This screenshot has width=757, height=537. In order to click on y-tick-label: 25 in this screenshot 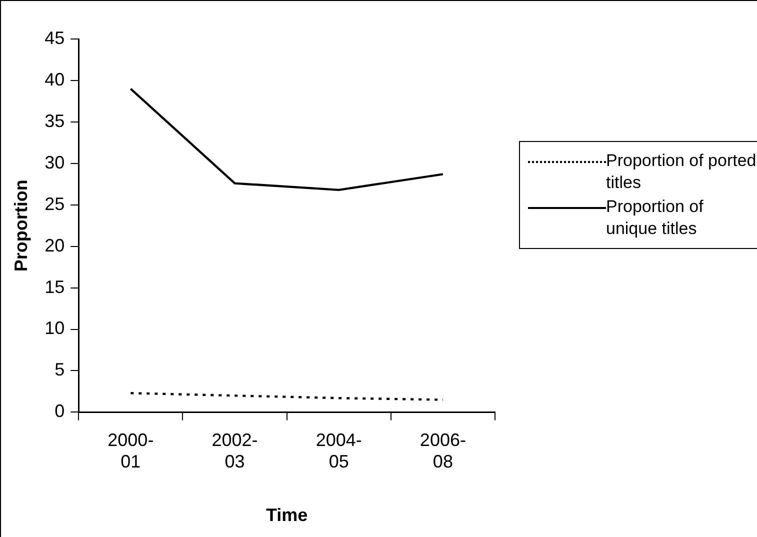, I will do `click(54, 204)`.